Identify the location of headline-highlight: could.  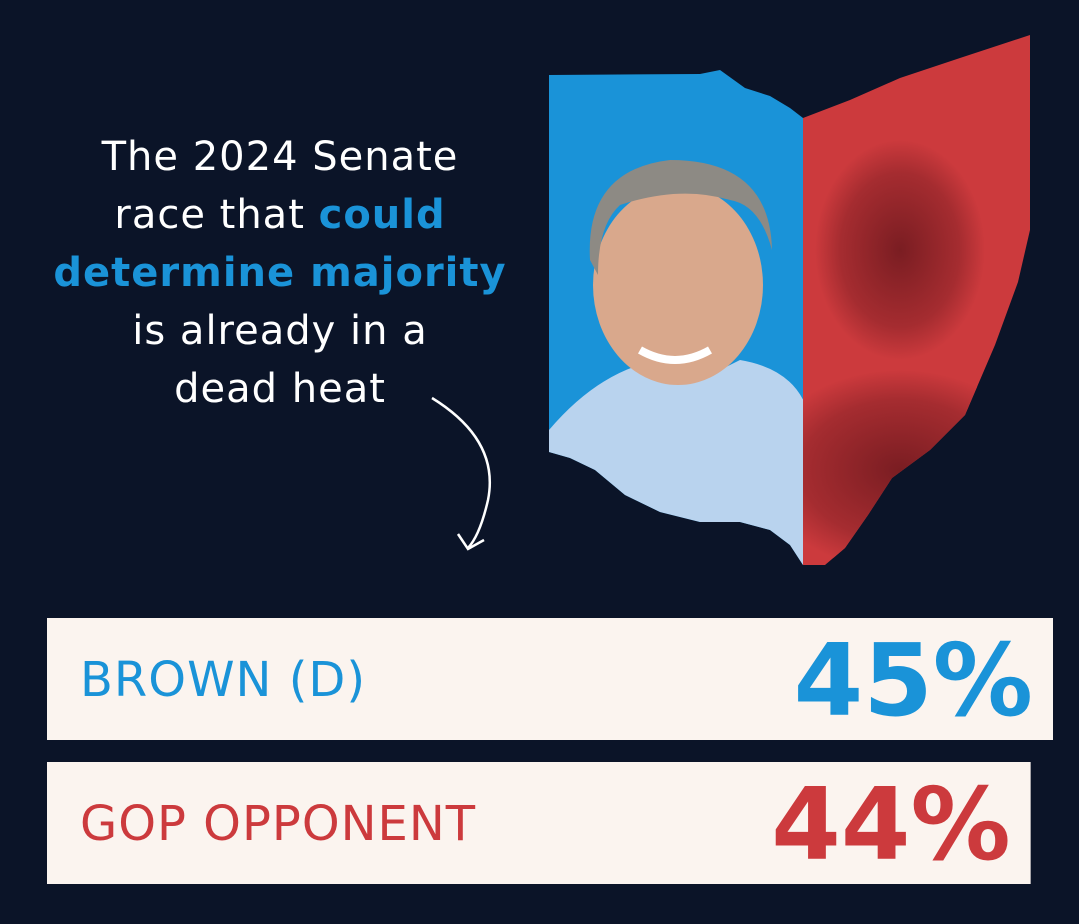
(382, 215).